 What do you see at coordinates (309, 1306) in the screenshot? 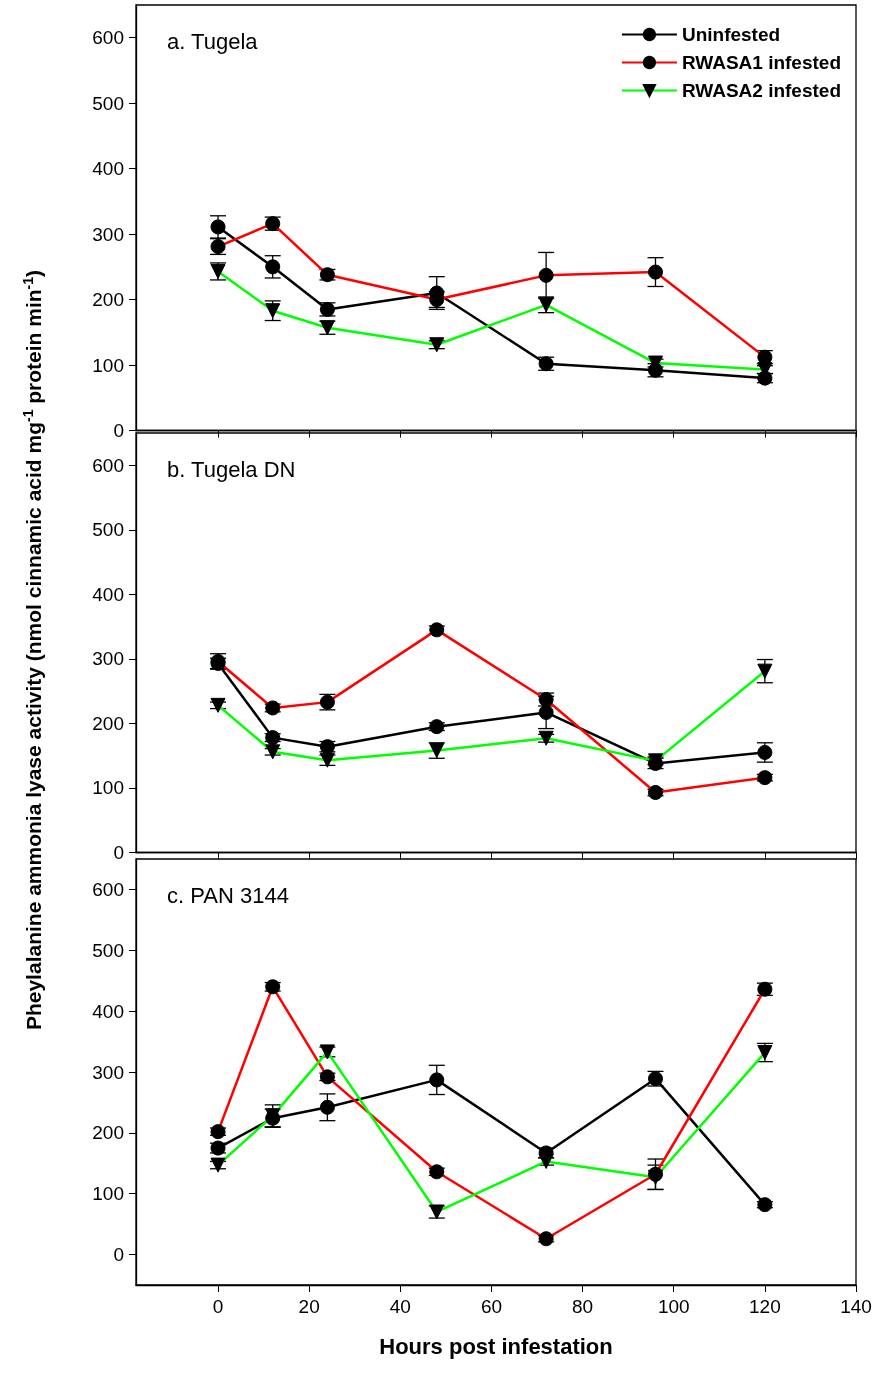
I see `x-tick-label: 20` at bounding box center [309, 1306].